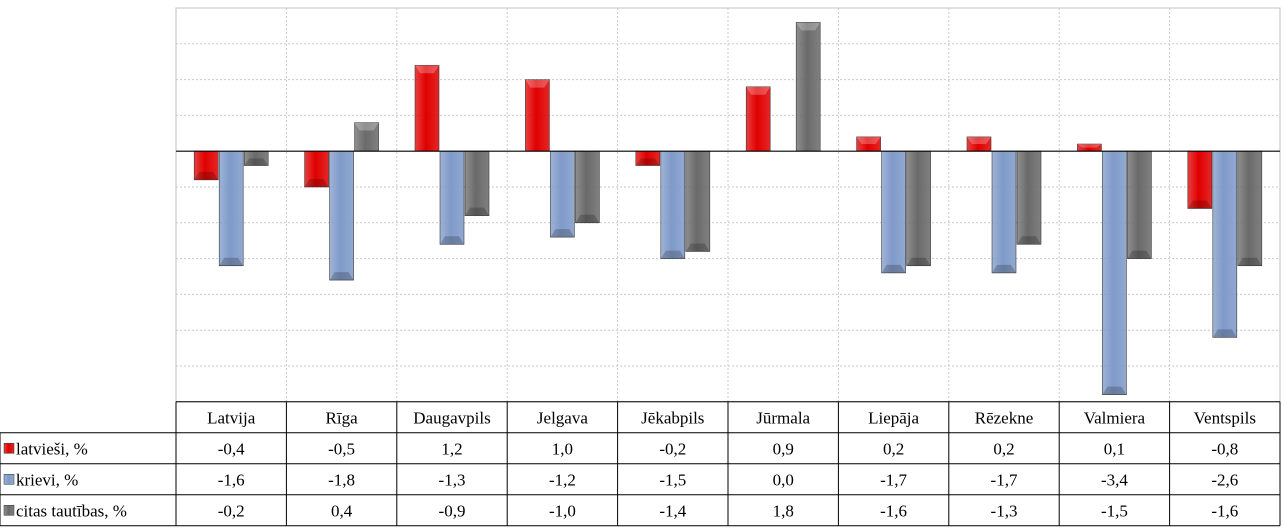  I want to click on category-label: Rēzekne, so click(1004, 417).